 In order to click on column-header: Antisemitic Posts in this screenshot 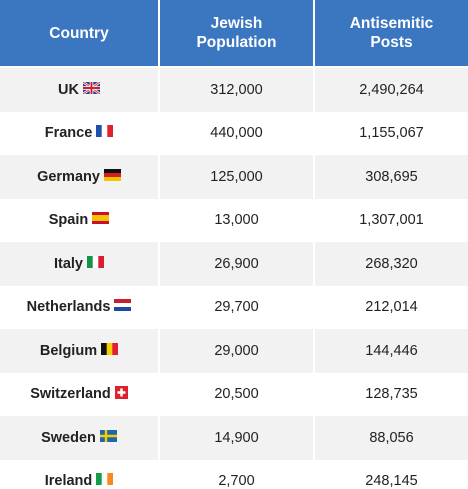, I will do `click(391, 33)`.